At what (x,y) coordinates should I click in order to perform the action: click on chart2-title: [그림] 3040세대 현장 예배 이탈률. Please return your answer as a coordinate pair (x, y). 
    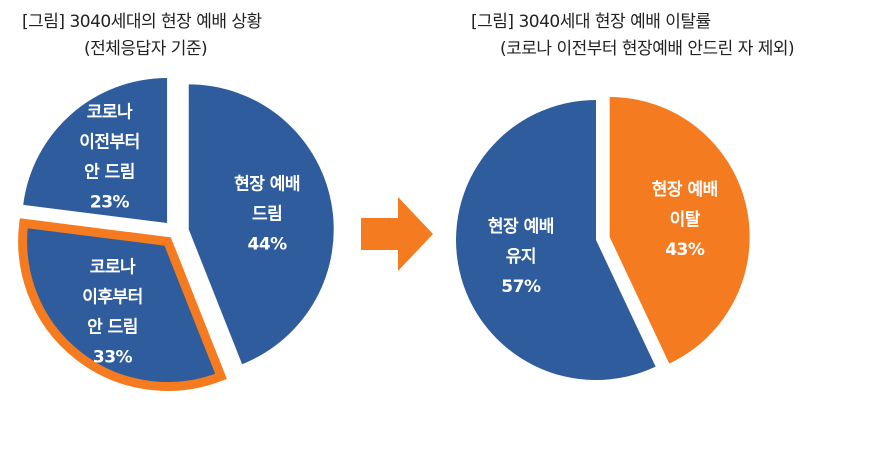
    Looking at the image, I should click on (591, 22).